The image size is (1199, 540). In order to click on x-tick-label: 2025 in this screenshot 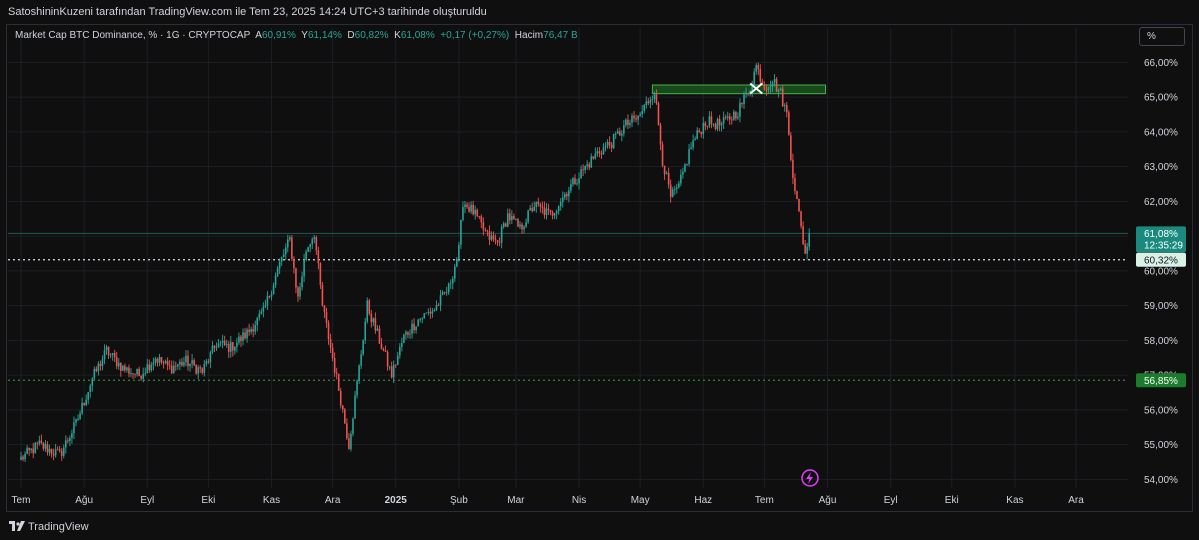, I will do `click(396, 500)`.